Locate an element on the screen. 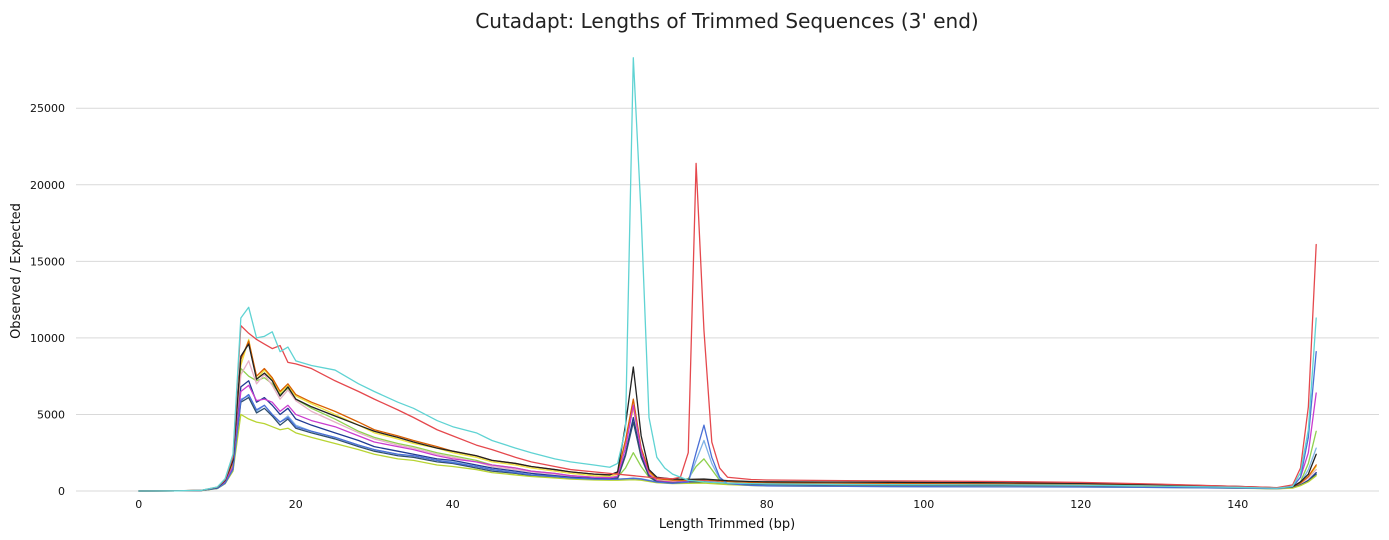  y-tick-label: 10000 is located at coordinates (47, 338).